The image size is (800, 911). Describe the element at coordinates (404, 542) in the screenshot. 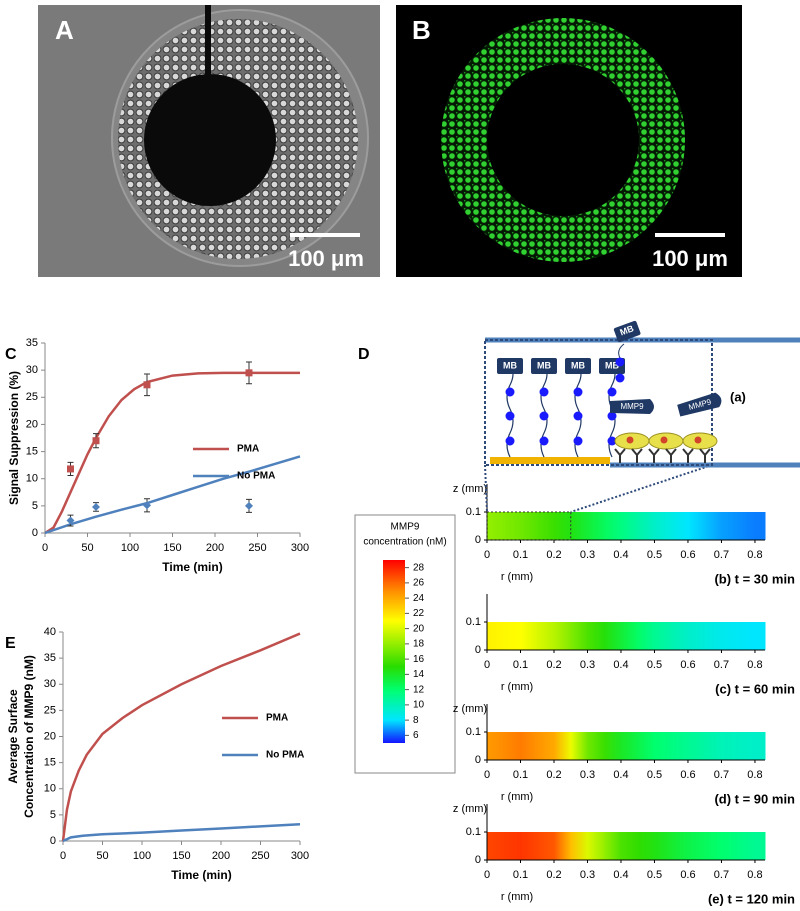

I see `colorbar-title: concentration (nM)` at that location.